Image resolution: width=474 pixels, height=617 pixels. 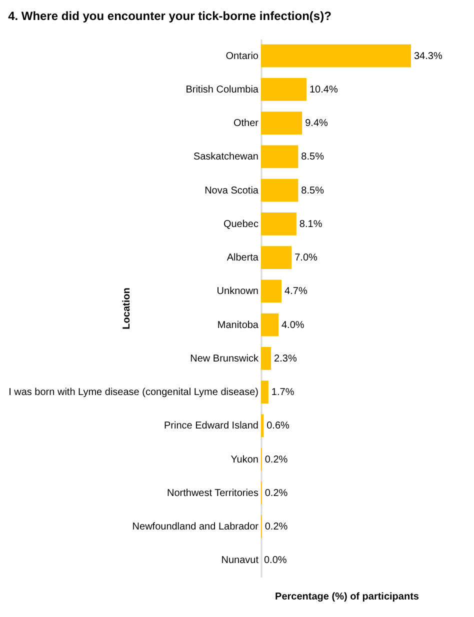 I want to click on y-tick-label: Other, so click(x=246, y=124).